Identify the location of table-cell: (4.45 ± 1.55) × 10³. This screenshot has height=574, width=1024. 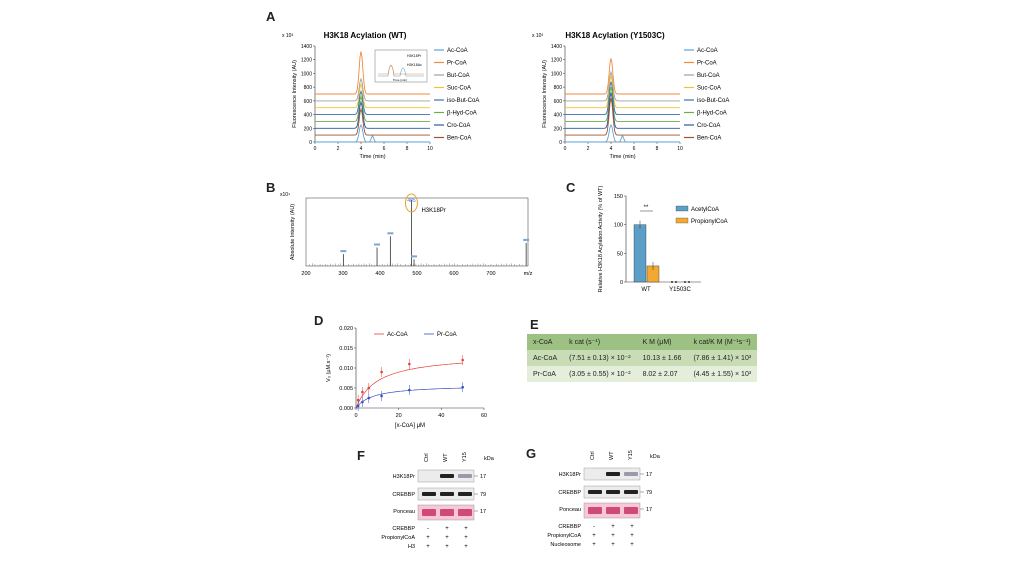
(722, 374).